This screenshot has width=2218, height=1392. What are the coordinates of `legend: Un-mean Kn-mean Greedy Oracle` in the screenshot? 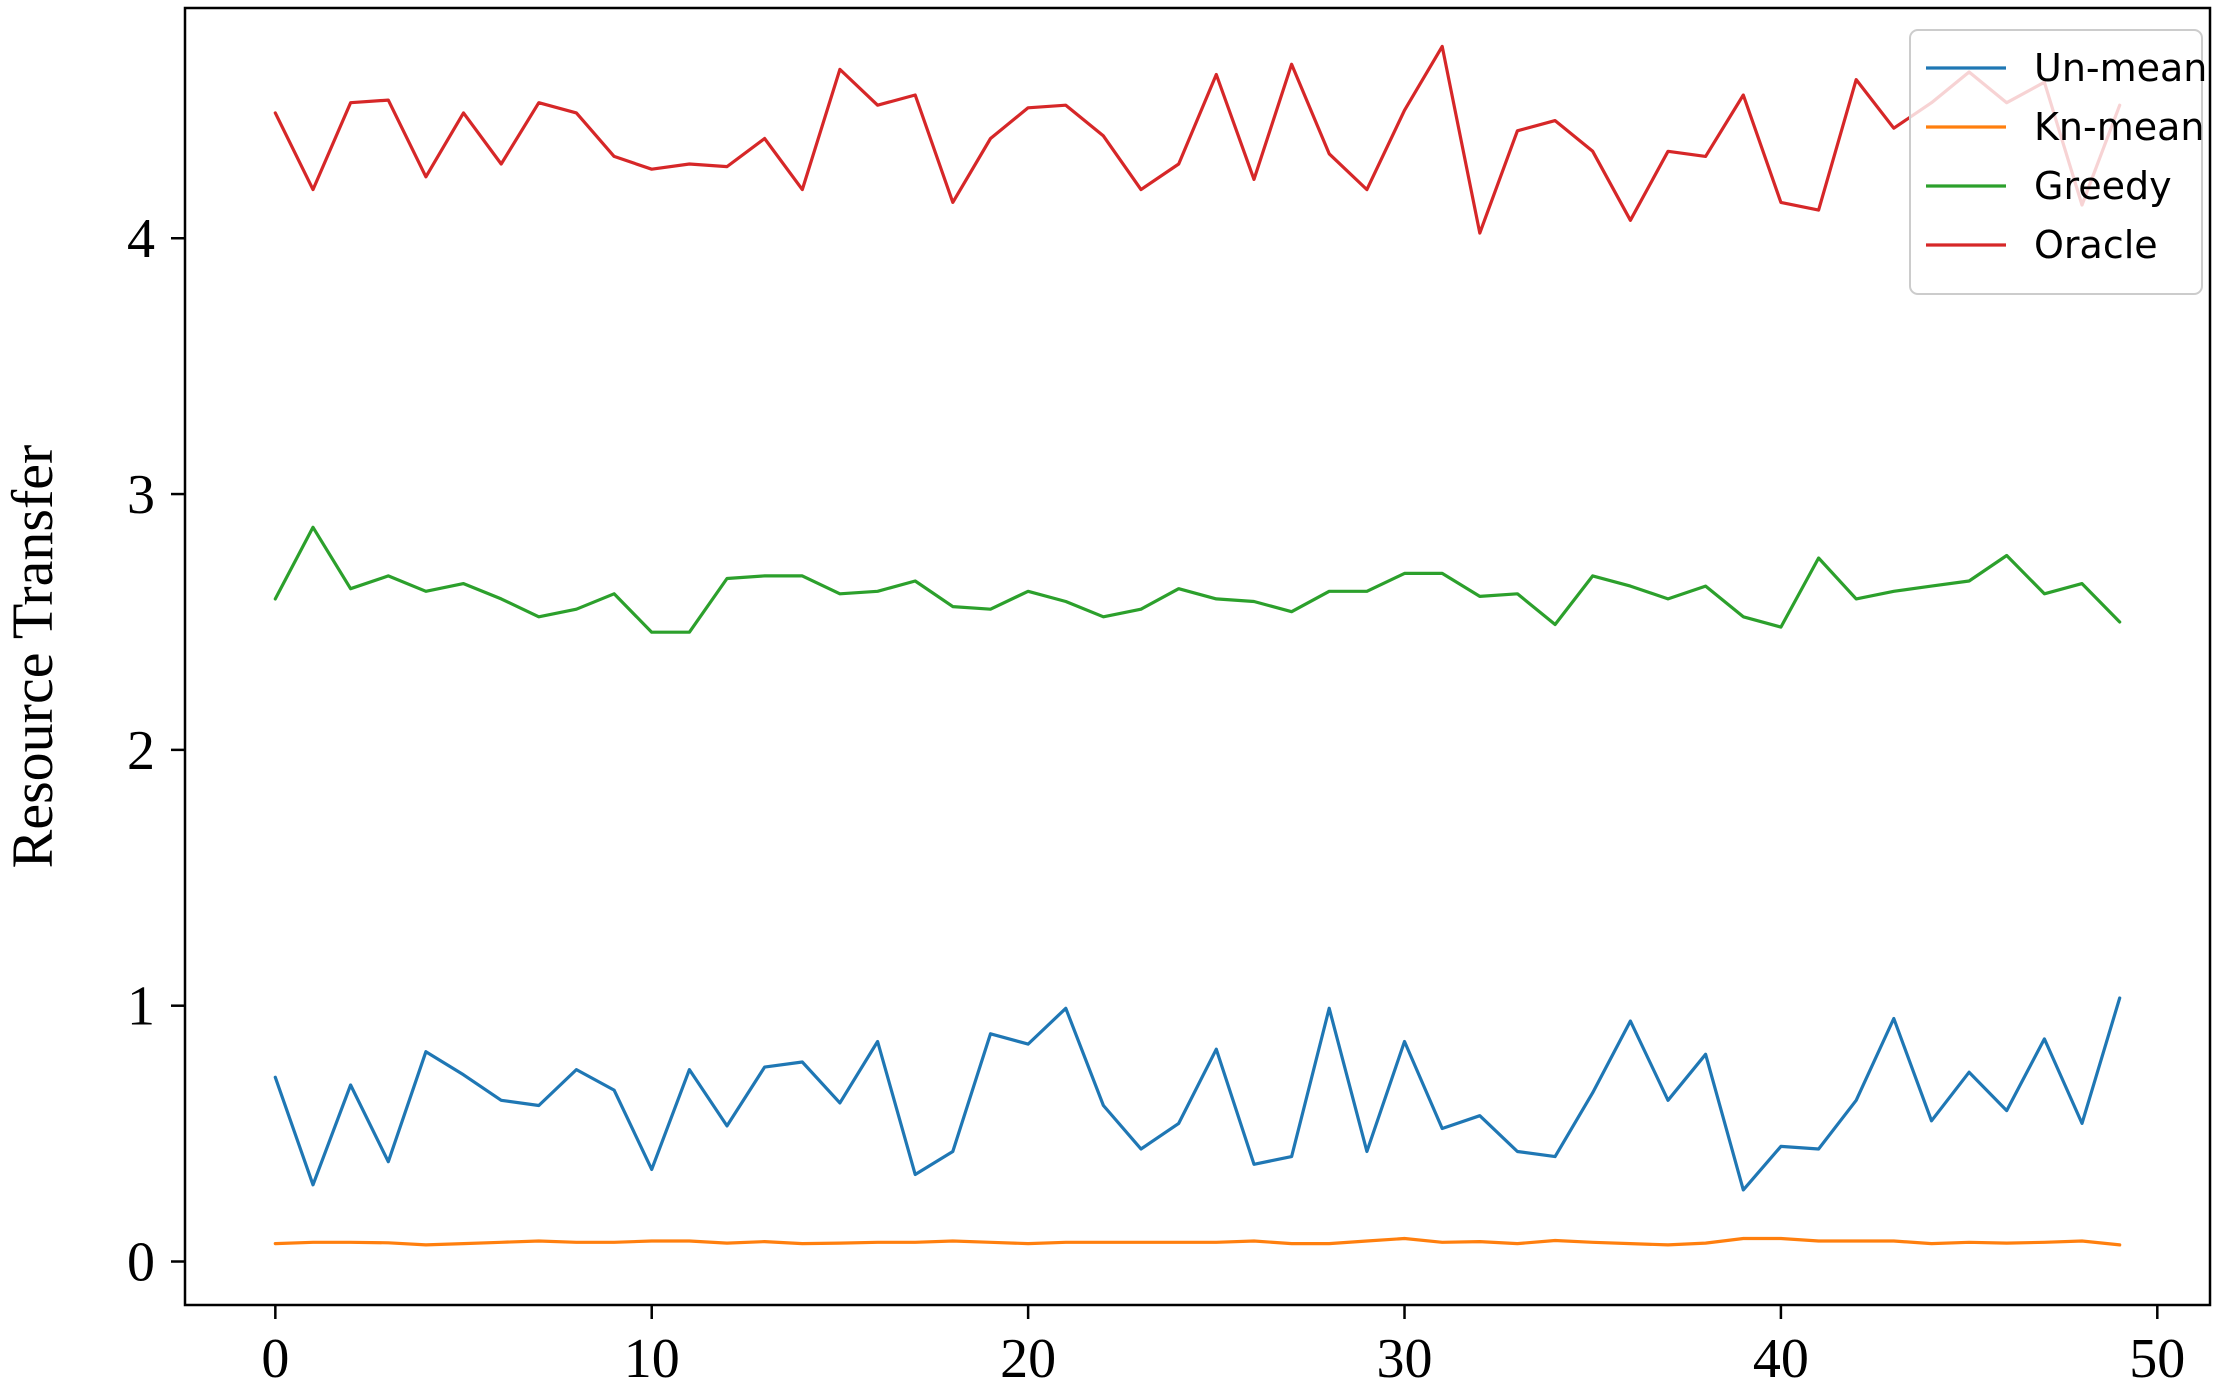 It's located at (2058, 162).